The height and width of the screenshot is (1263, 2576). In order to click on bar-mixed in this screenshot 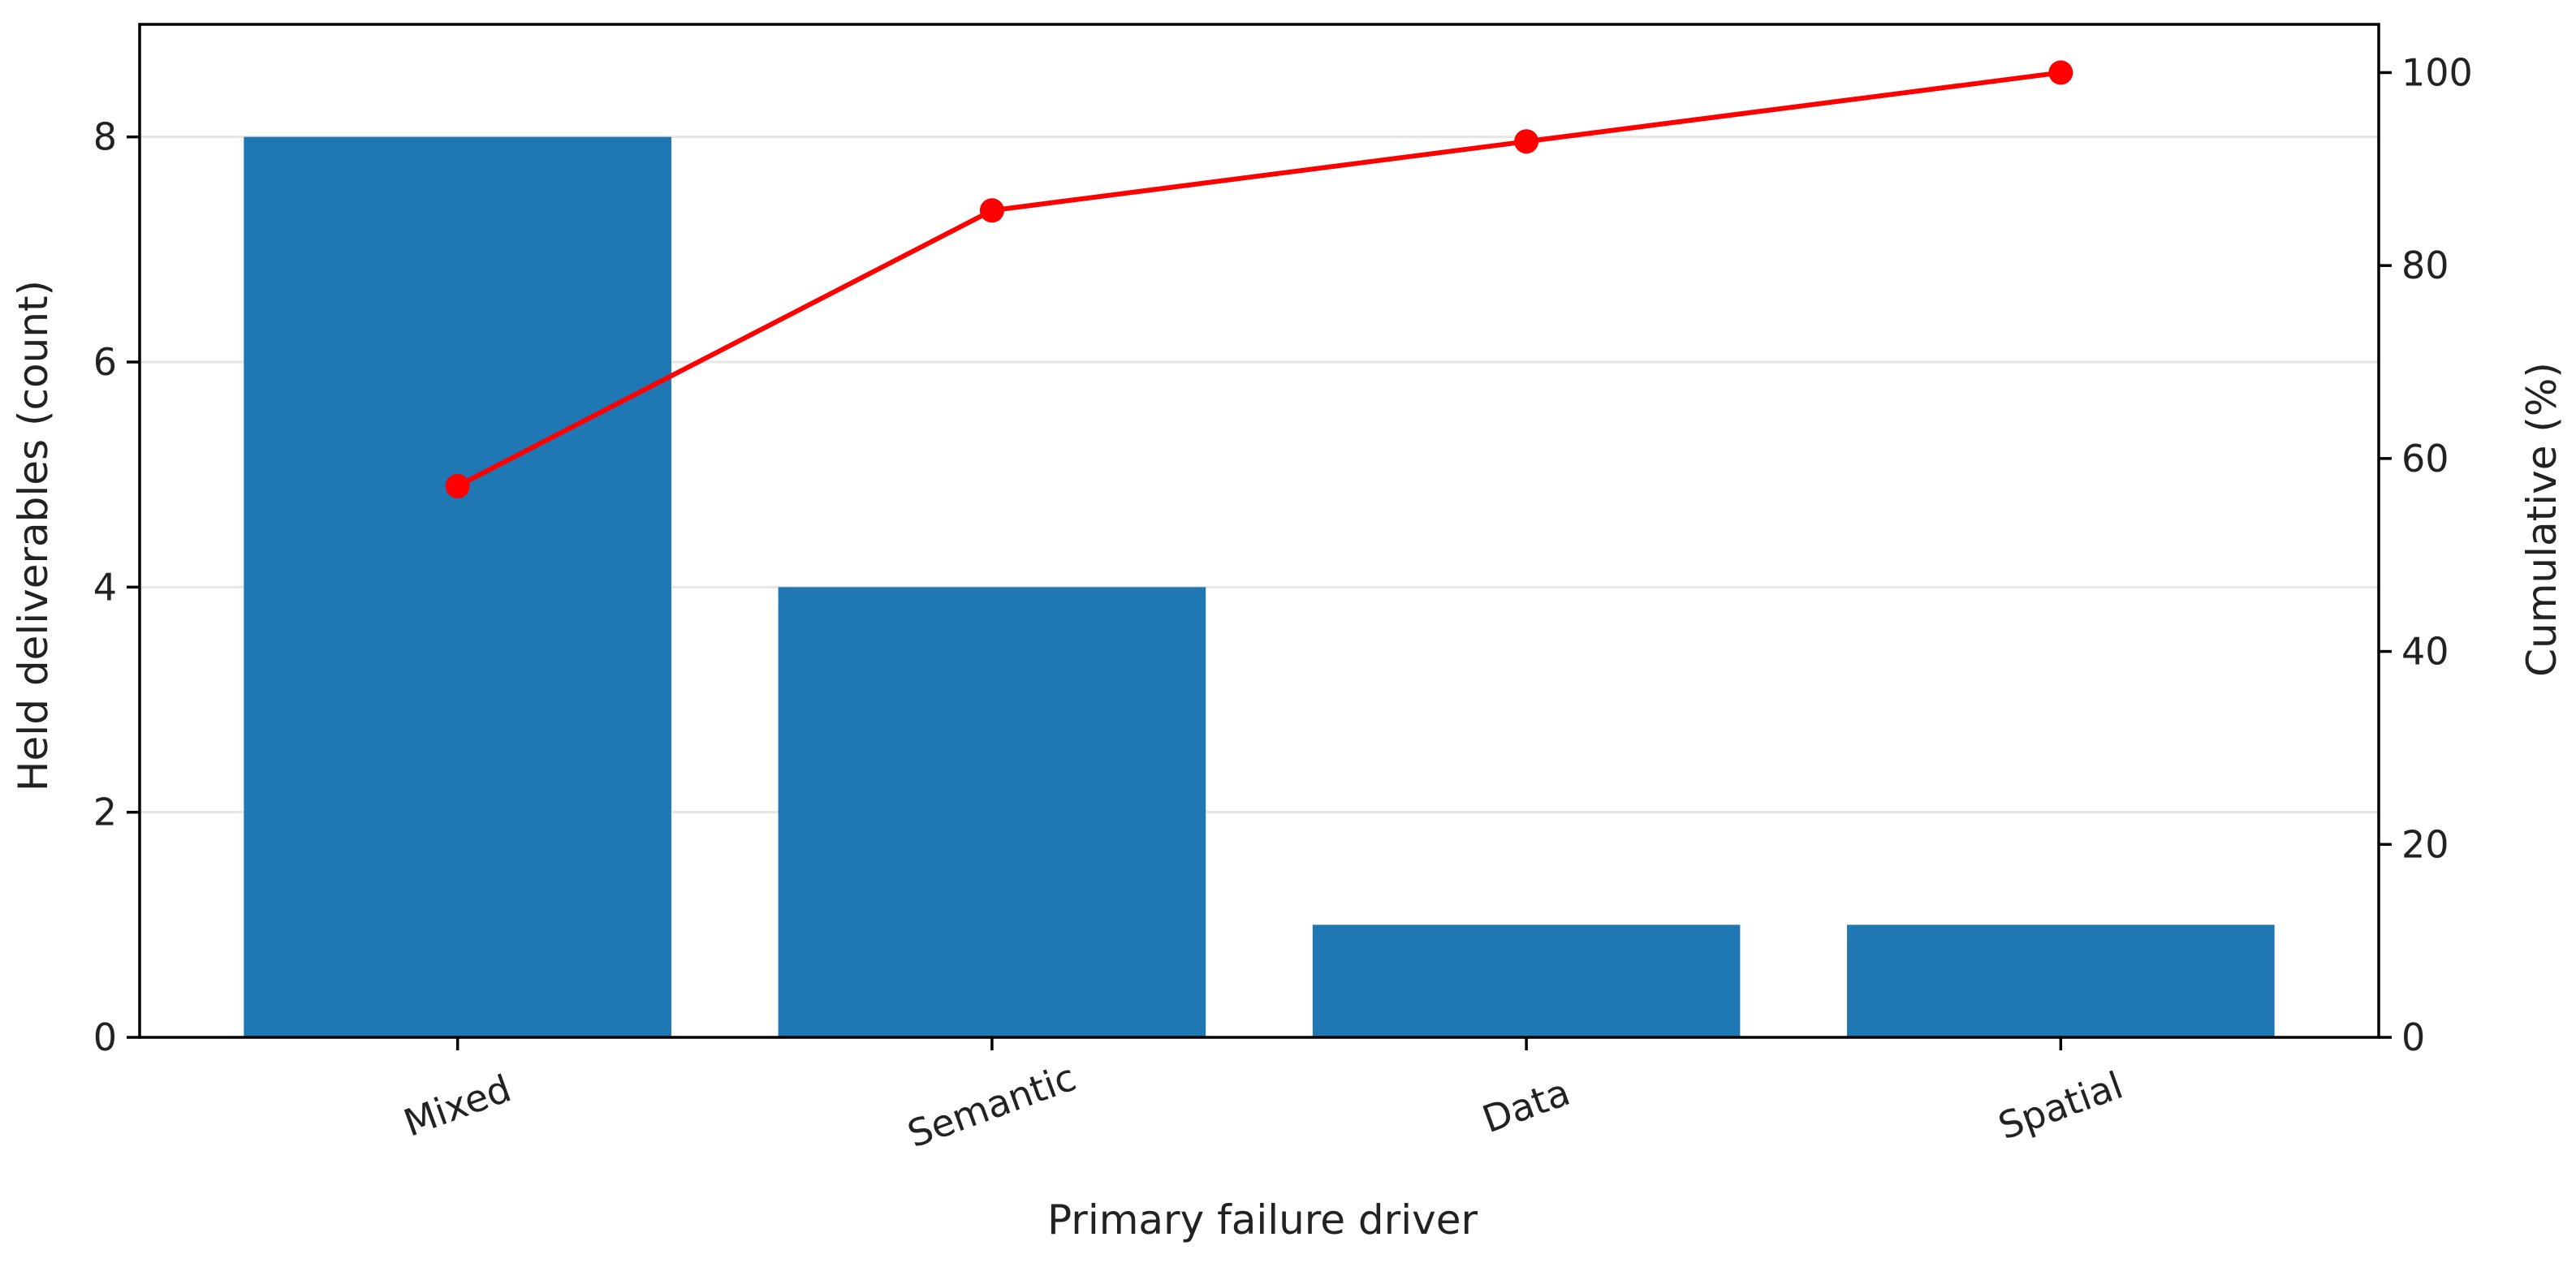, I will do `click(457, 587)`.